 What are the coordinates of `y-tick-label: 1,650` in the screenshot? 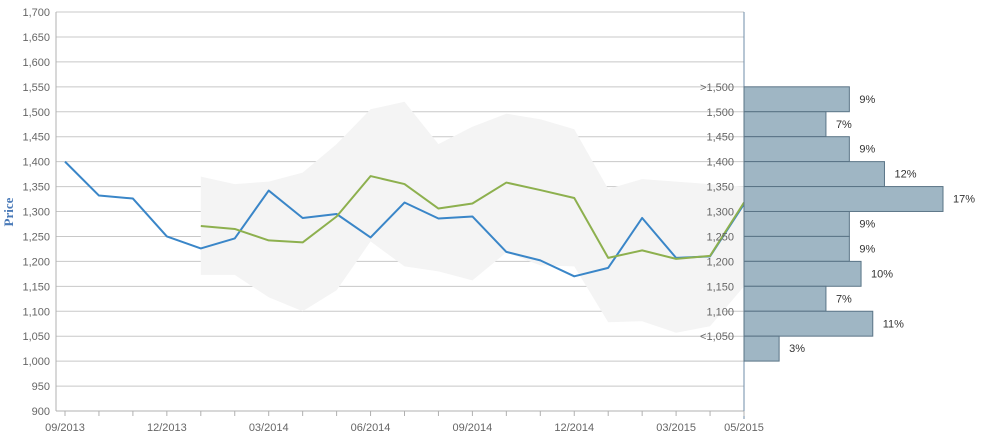 It's located at (36, 38).